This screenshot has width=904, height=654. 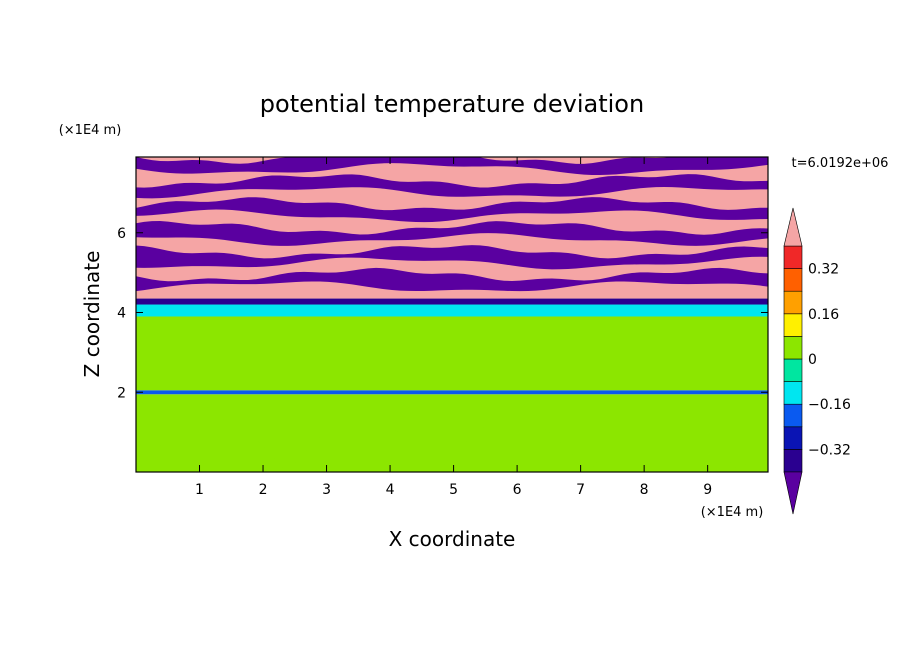 I want to click on colorbar-top-triangle, so click(x=793, y=227).